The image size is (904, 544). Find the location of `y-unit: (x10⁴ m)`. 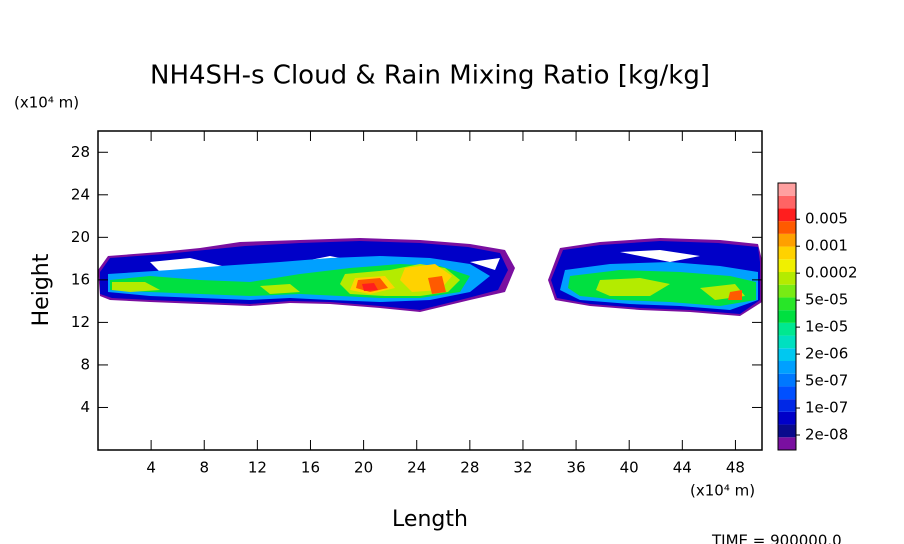

y-unit: (x10⁴ m) is located at coordinates (46, 103).